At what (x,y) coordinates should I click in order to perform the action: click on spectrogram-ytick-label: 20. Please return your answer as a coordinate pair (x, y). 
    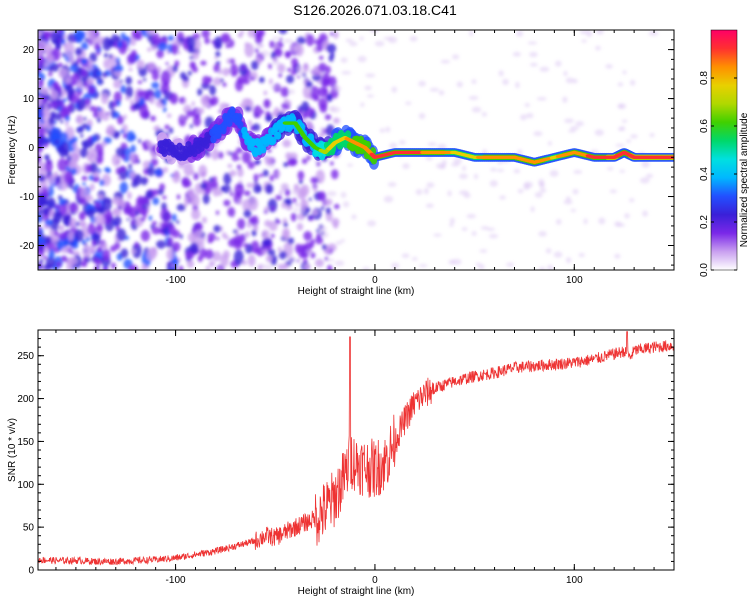
    Looking at the image, I should click on (29, 50).